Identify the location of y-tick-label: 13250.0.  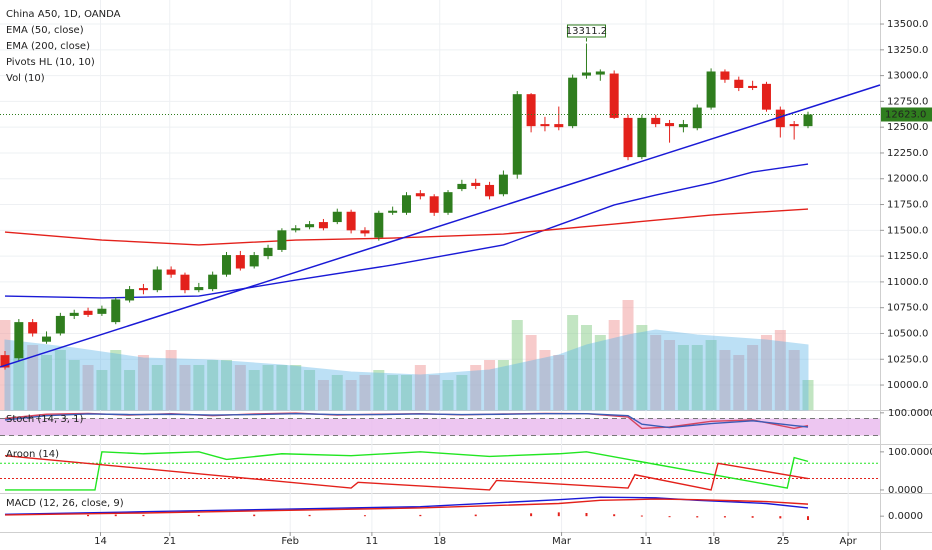
(907, 50).